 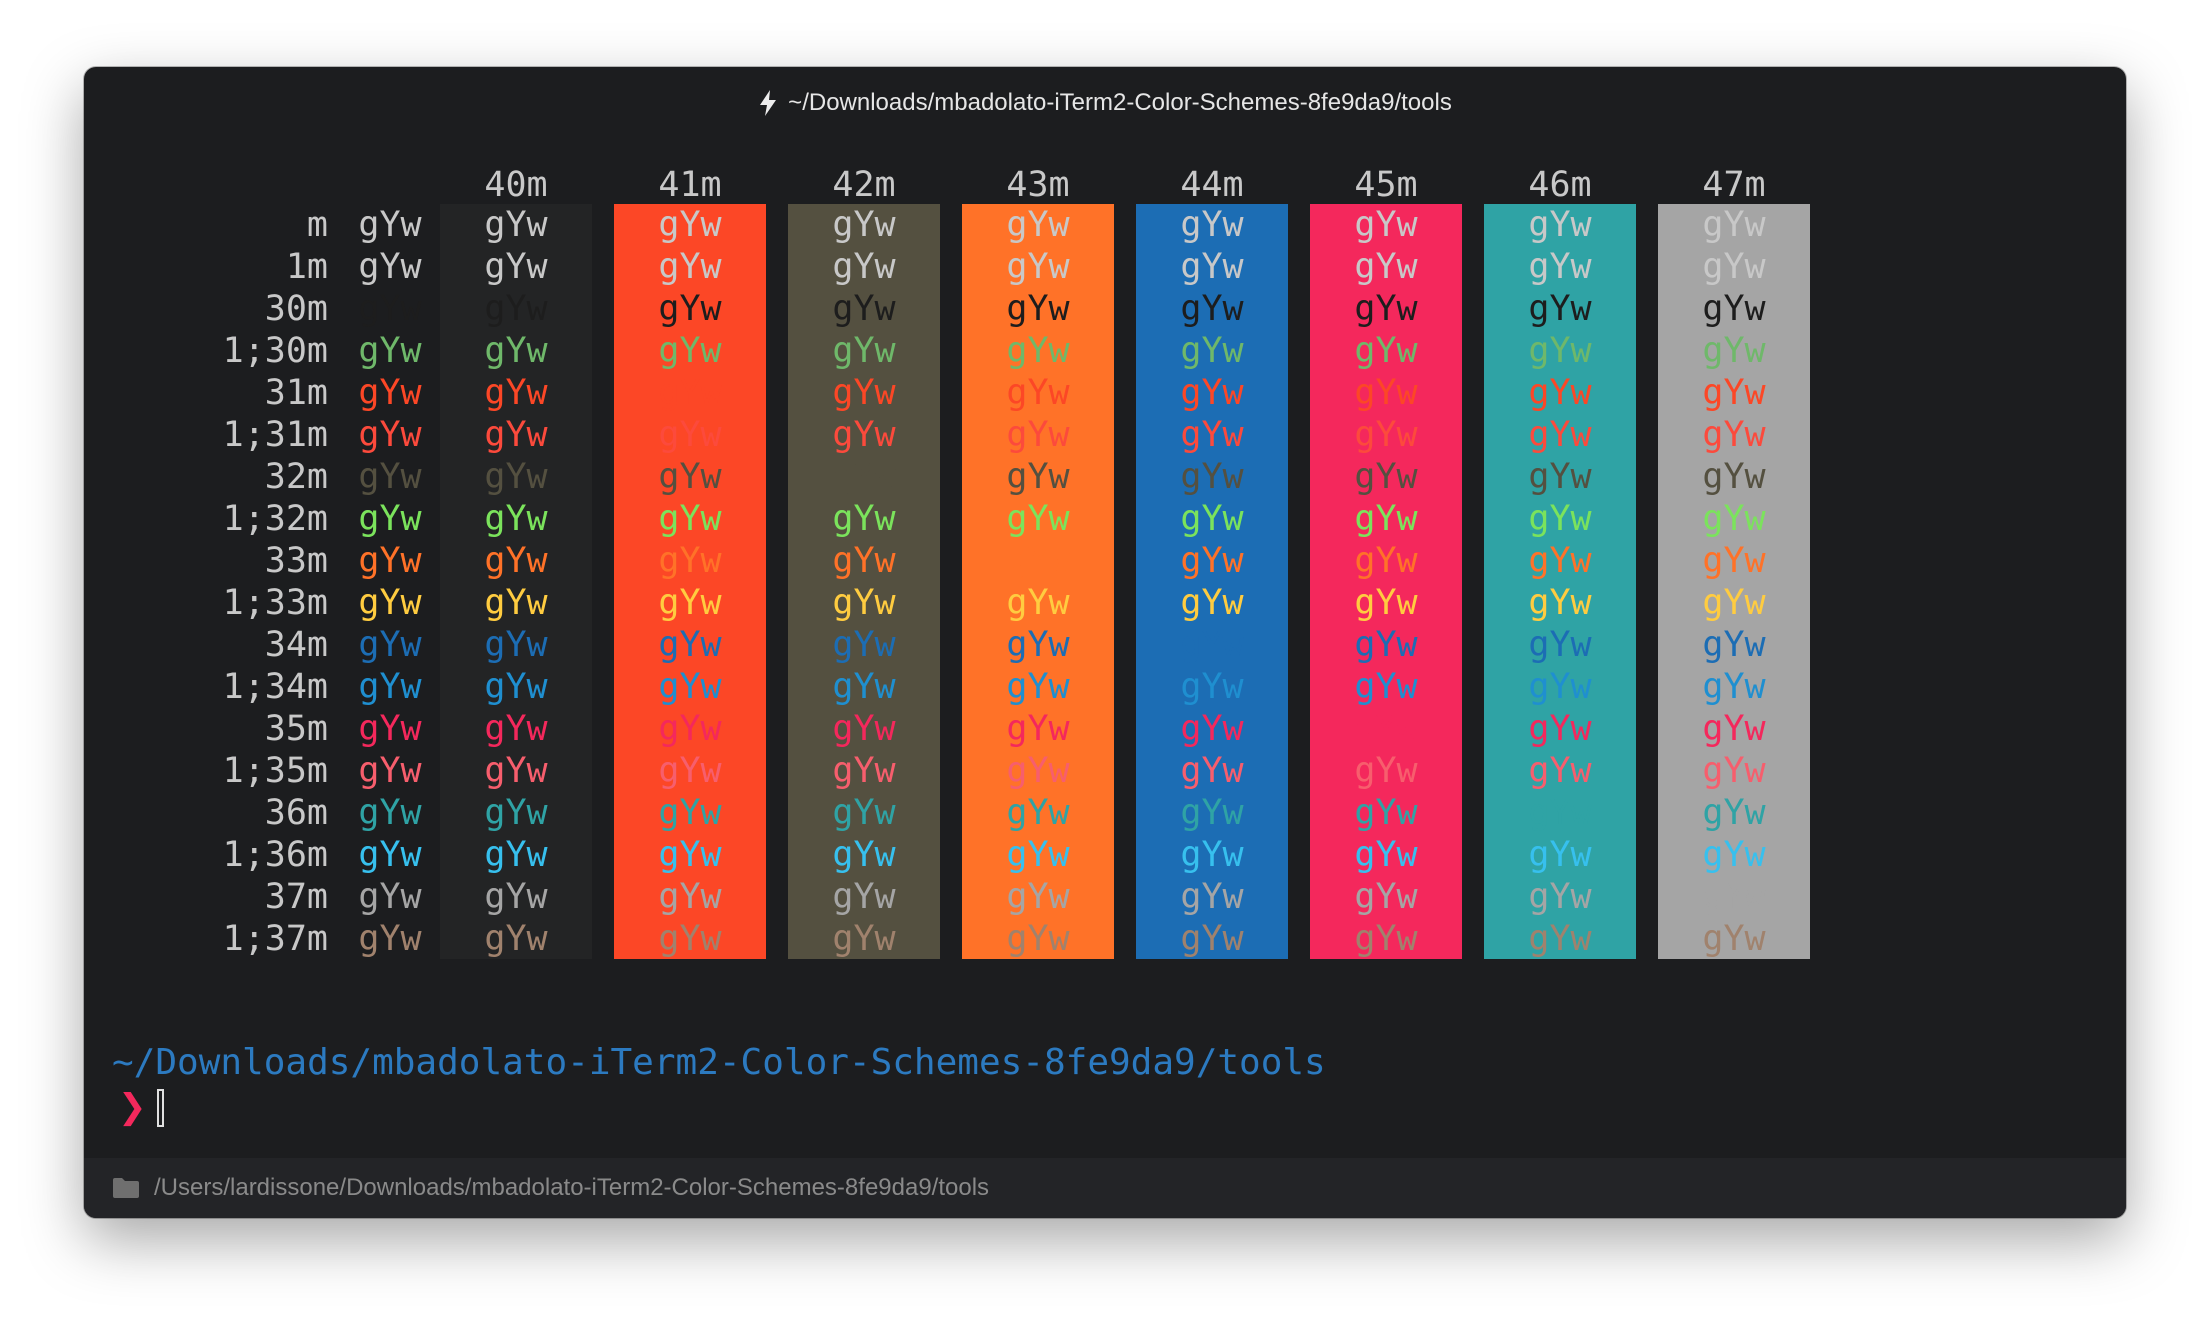 I want to click on row-label: 1;31m, so click(x=275, y=435).